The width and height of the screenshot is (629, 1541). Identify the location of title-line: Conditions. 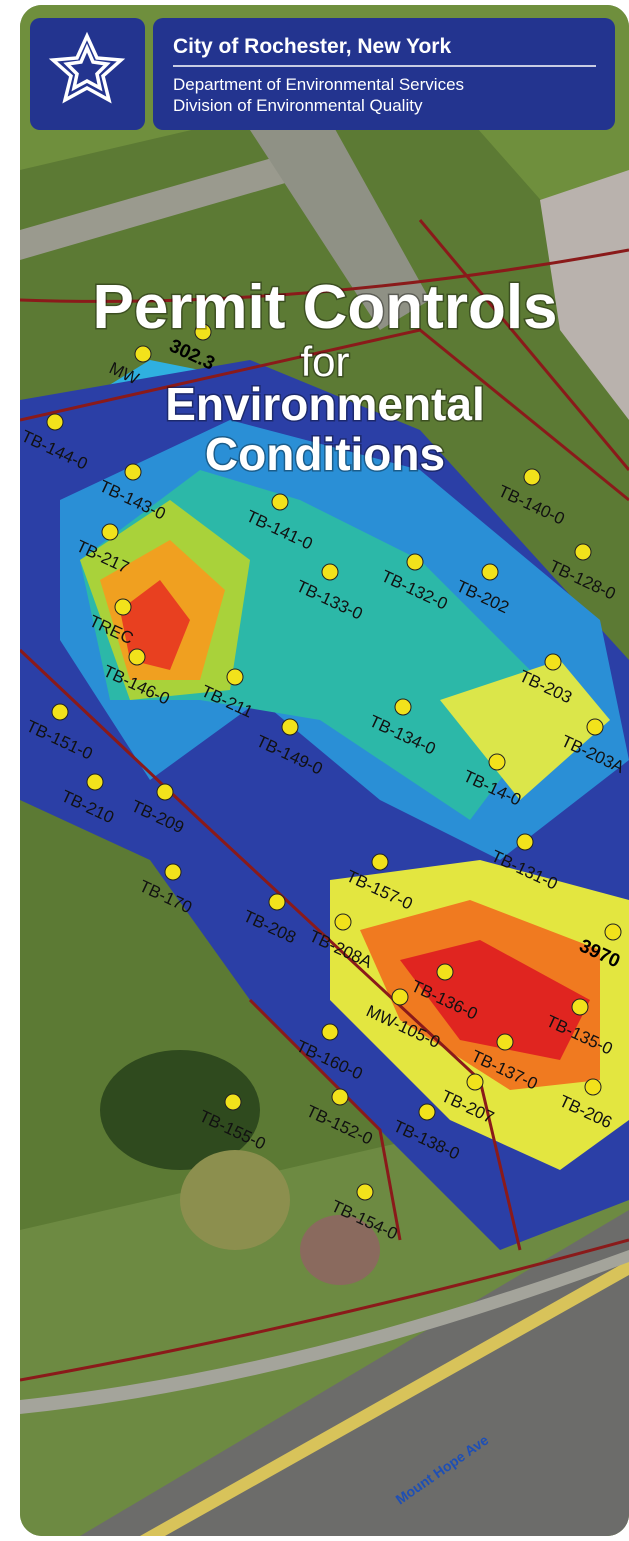
(325, 454).